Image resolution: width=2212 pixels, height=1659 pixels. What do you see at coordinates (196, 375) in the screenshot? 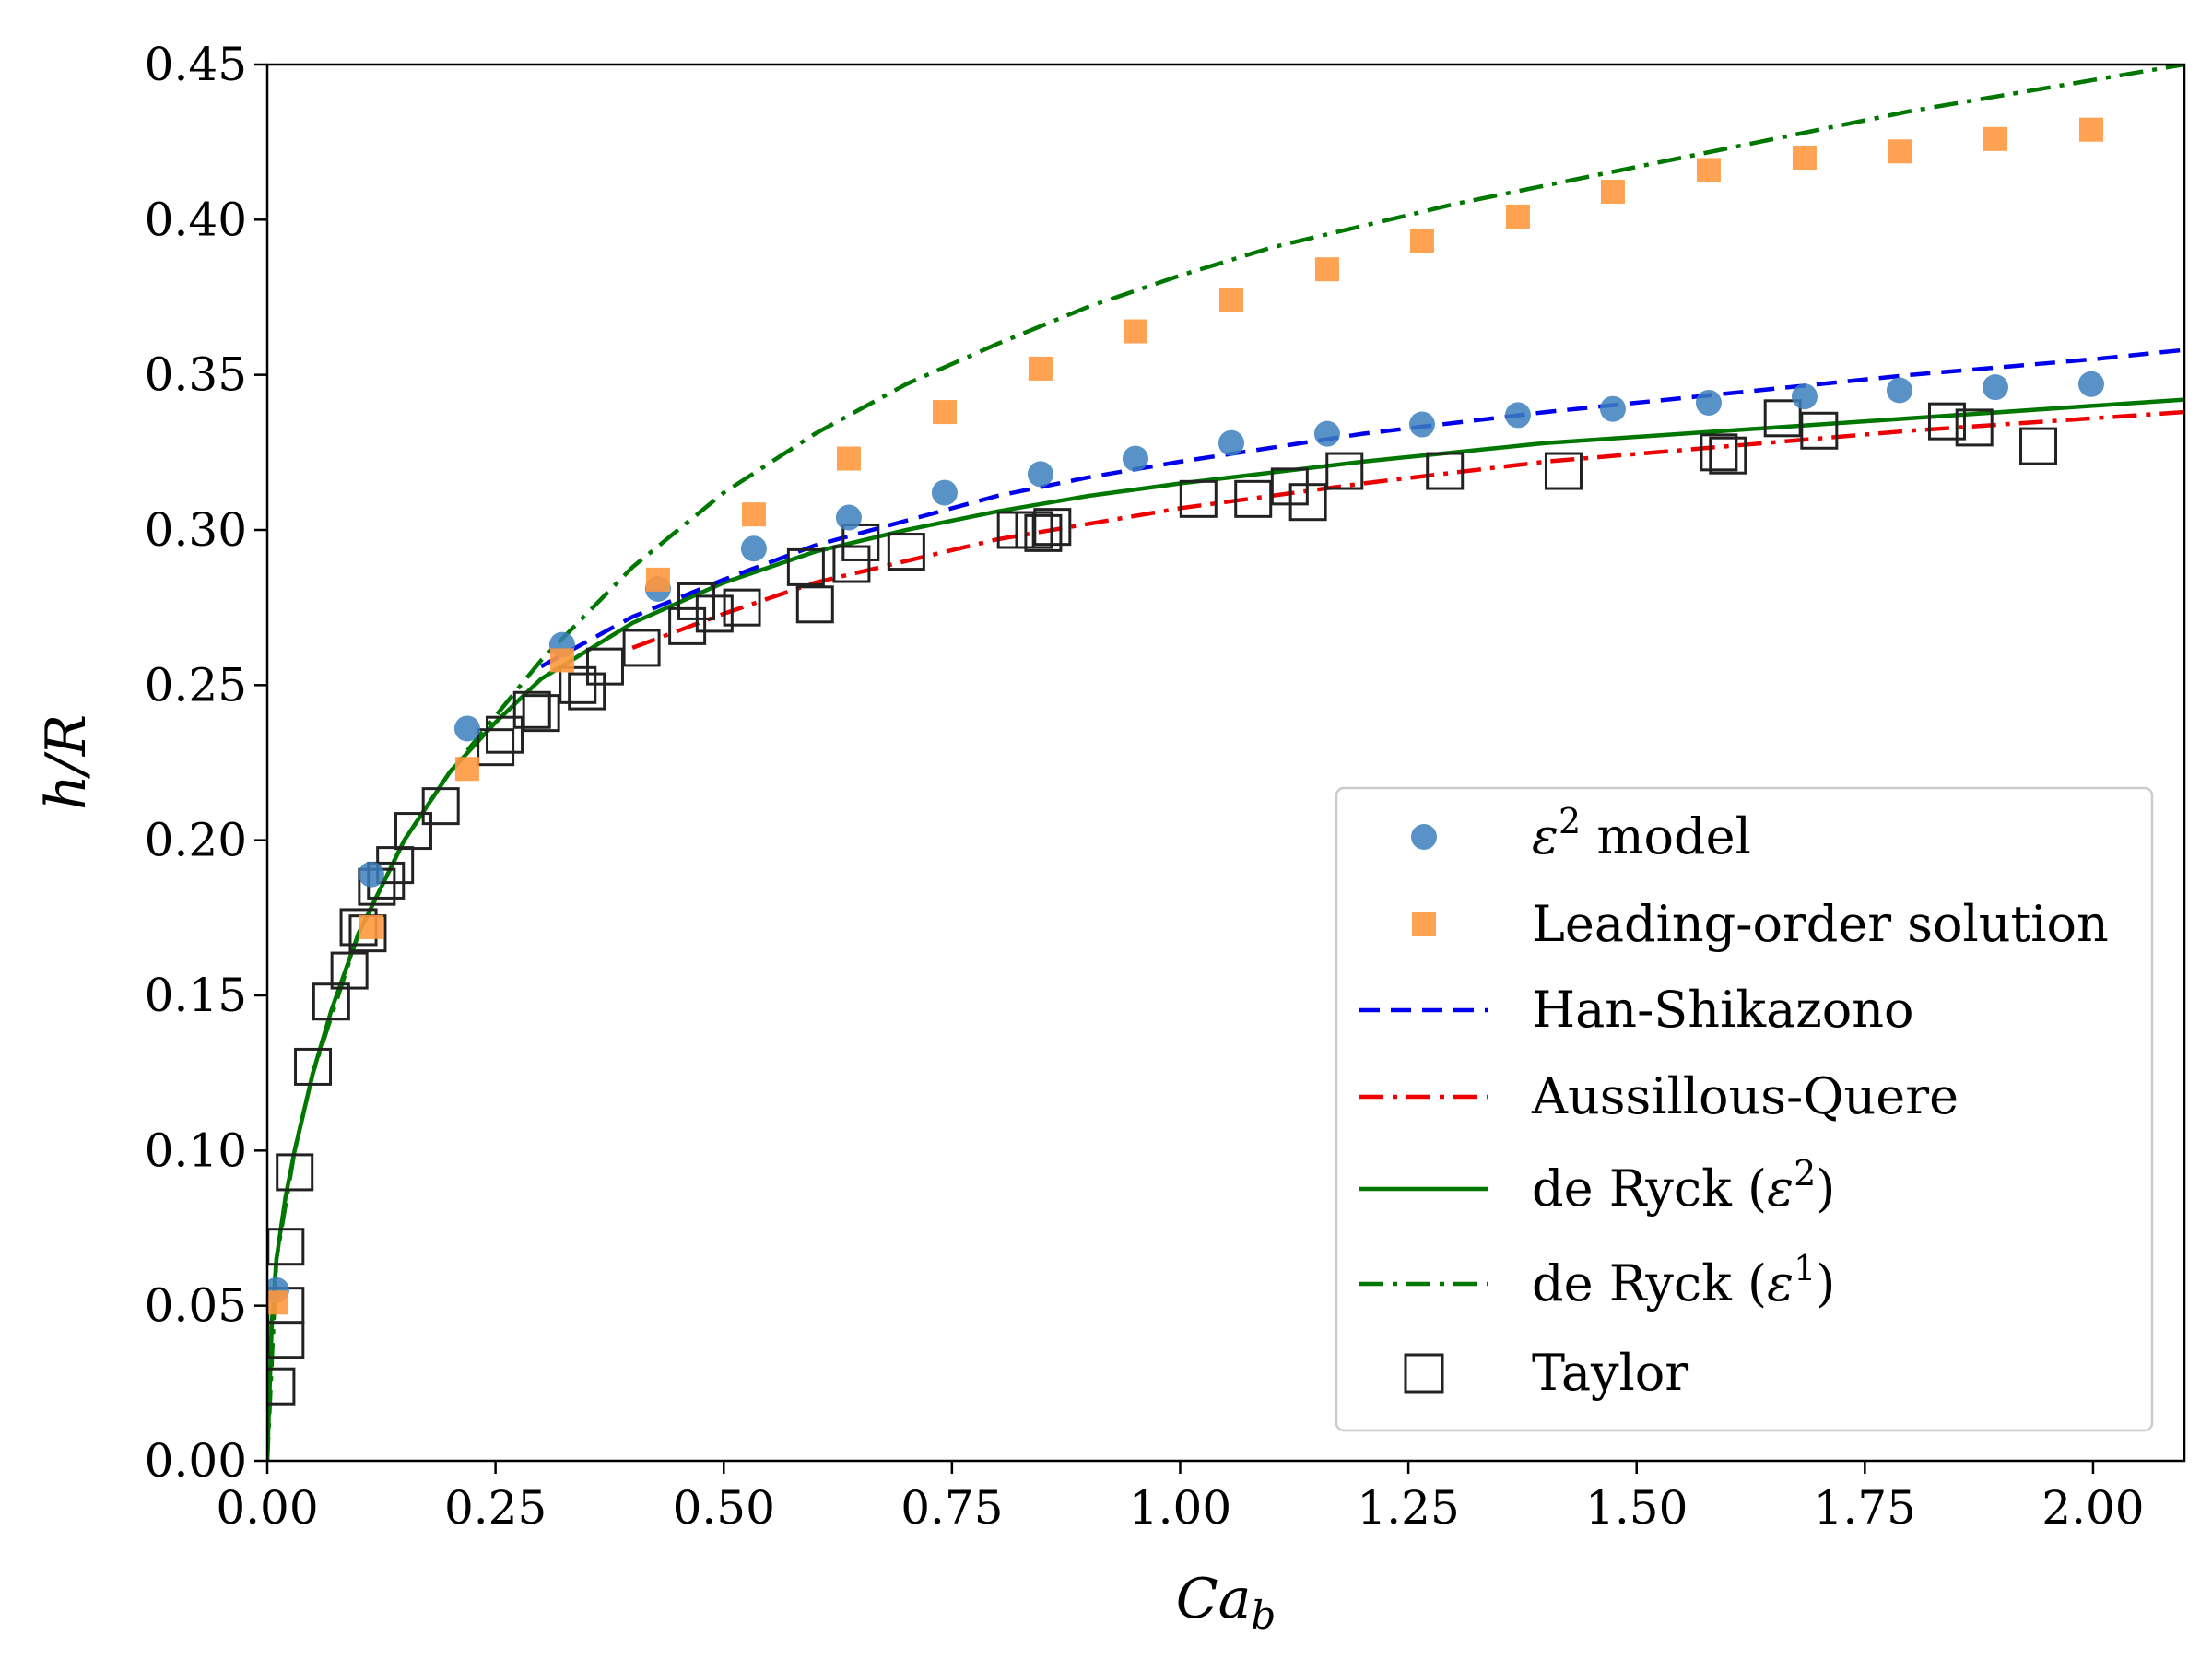
I see `y-tick-label: 0.35` at bounding box center [196, 375].